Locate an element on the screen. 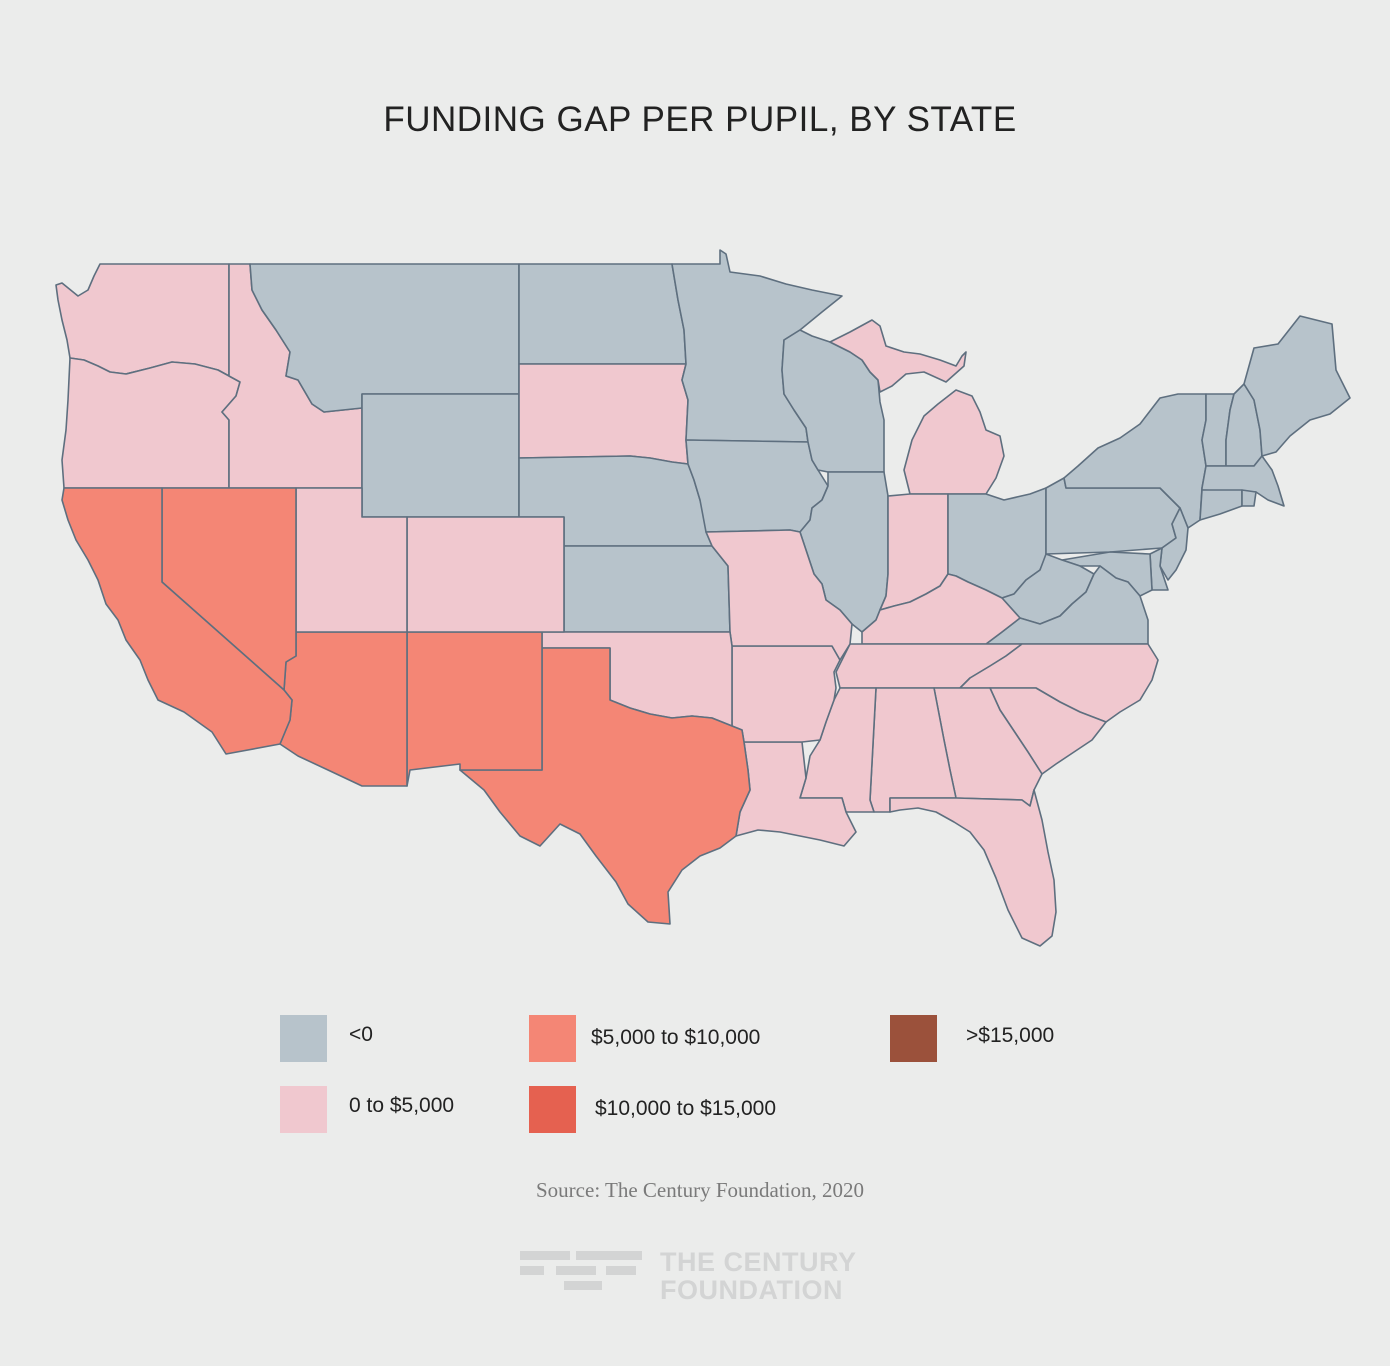 The width and height of the screenshot is (1390, 1366). legend-label-lt0: <0 is located at coordinates (361, 1034).